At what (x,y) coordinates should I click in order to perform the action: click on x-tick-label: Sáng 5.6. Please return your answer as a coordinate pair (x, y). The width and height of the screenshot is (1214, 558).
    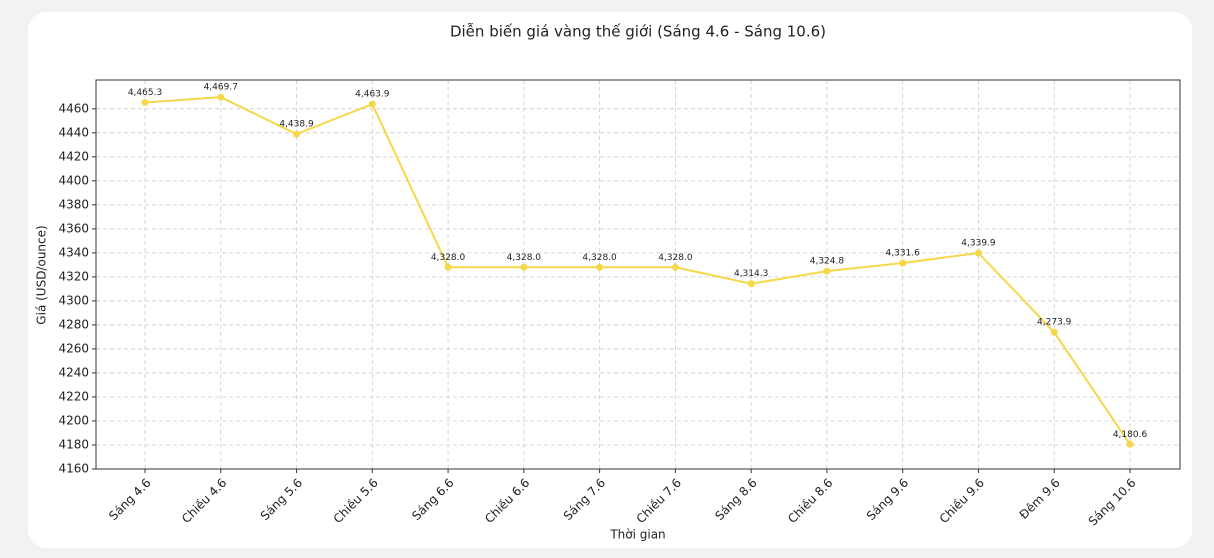
    Looking at the image, I should click on (281, 499).